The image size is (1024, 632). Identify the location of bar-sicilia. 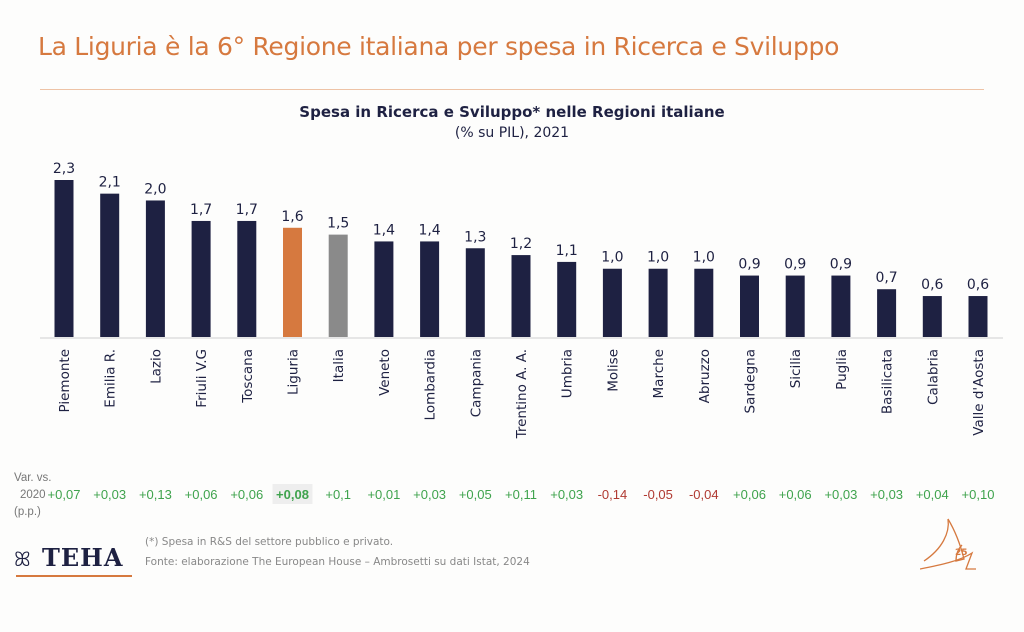
(795, 306).